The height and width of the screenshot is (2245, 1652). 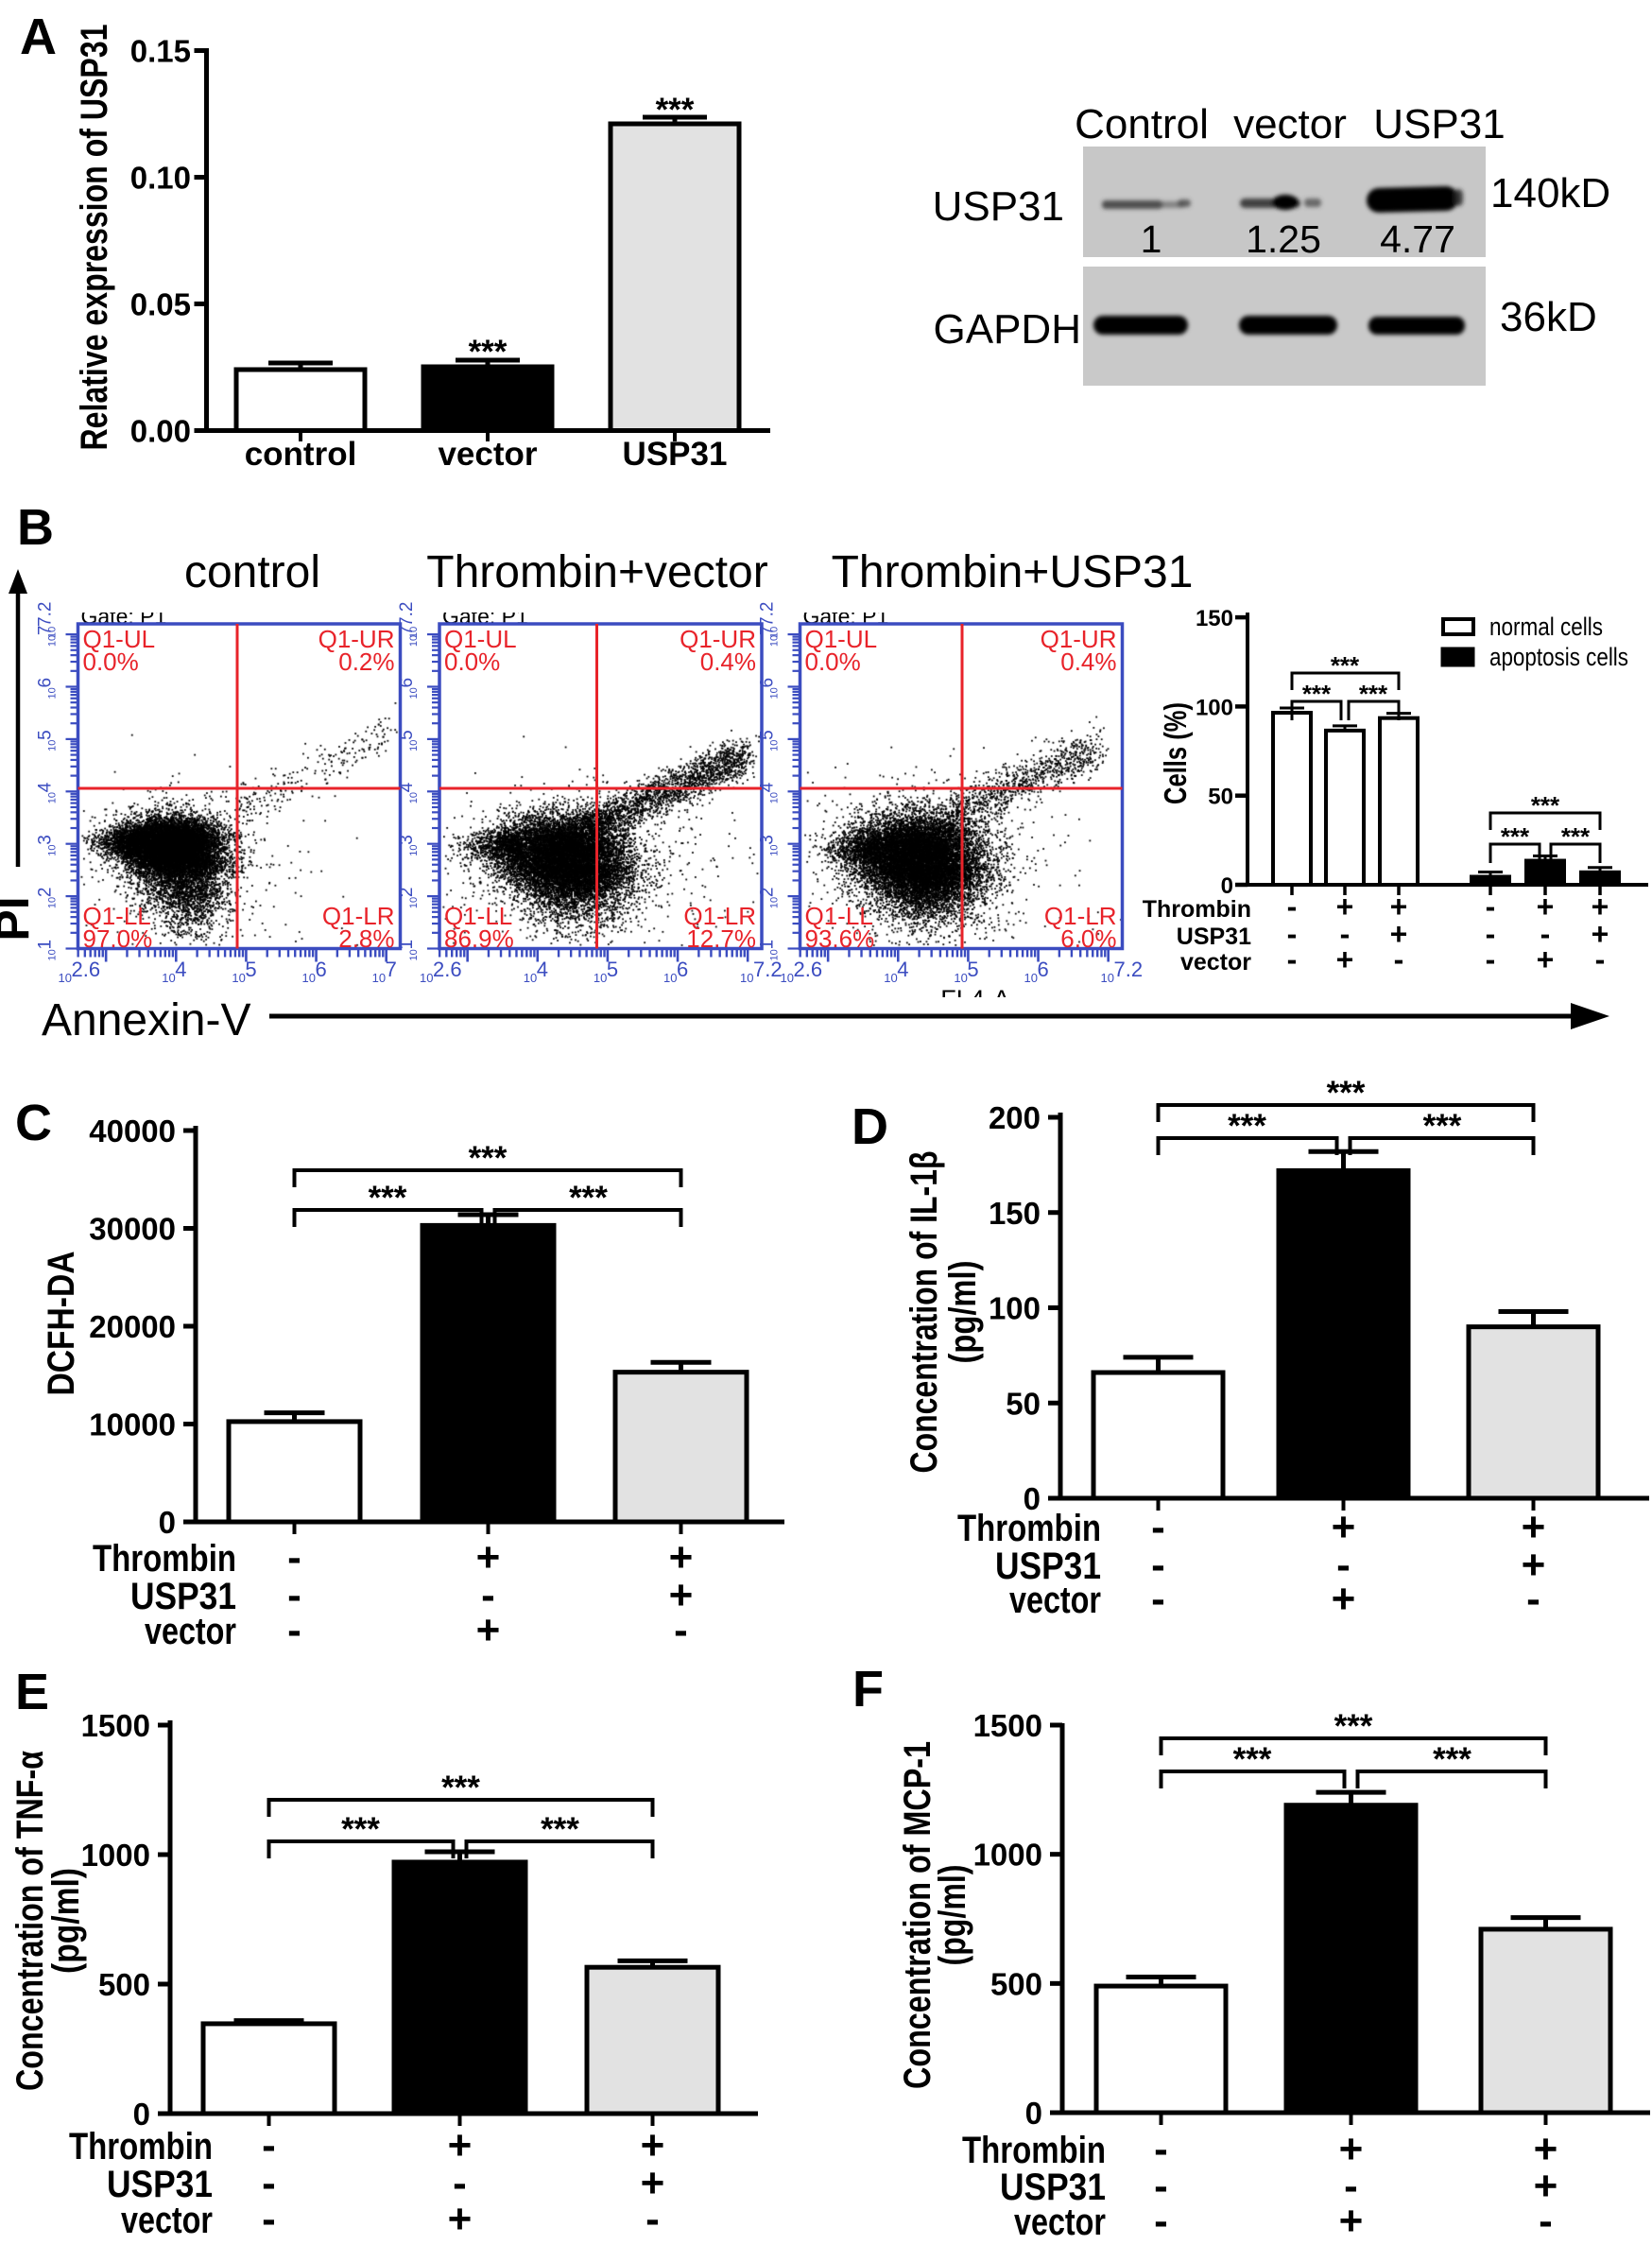 I want to click on svg-text: 0.05, so click(x=160, y=304).